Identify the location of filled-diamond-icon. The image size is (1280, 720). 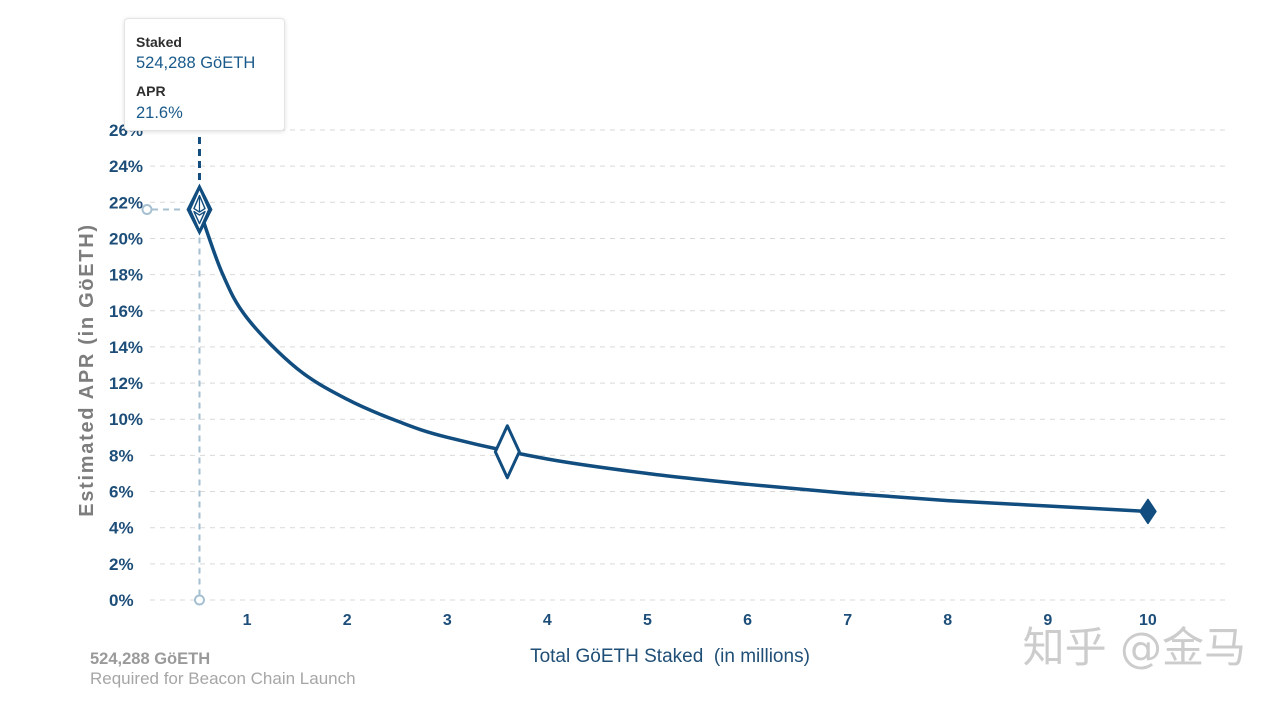
(1148, 511).